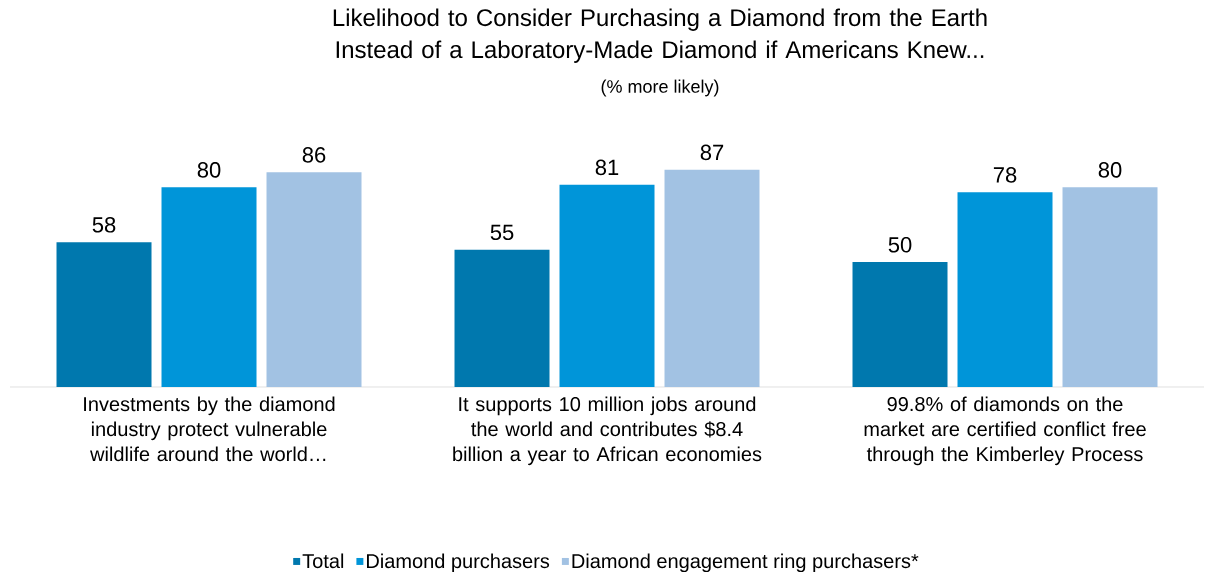  I want to click on data-label: 58, so click(104, 225).